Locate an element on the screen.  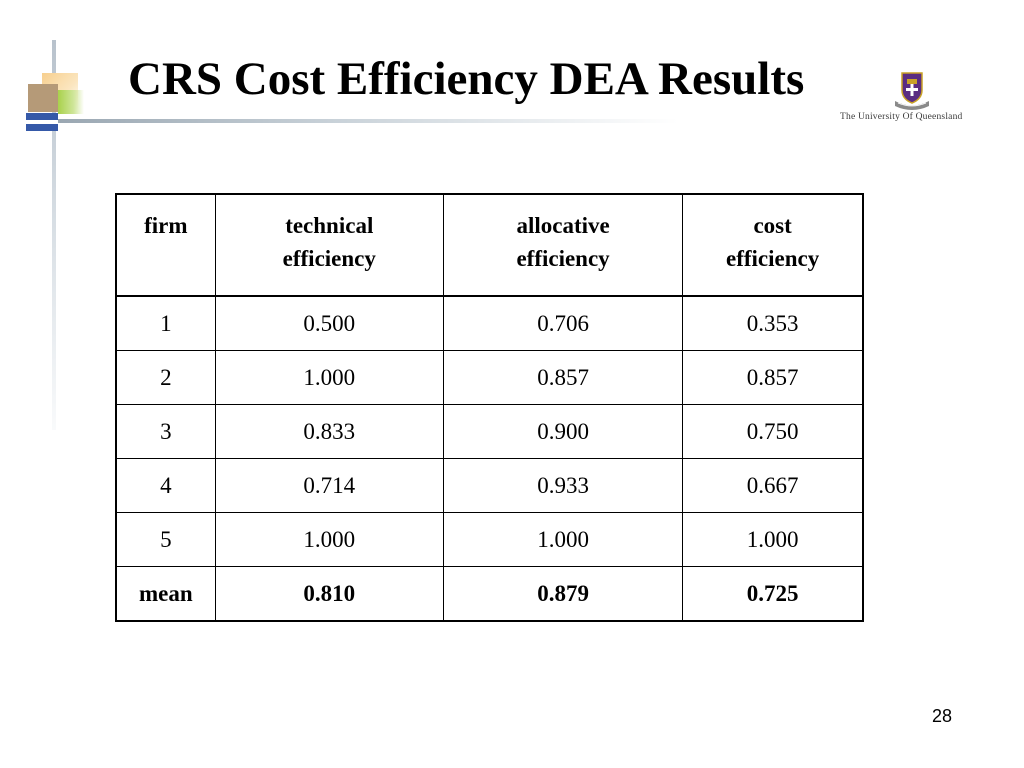
cell-cost: 0.857 is located at coordinates (773, 377).